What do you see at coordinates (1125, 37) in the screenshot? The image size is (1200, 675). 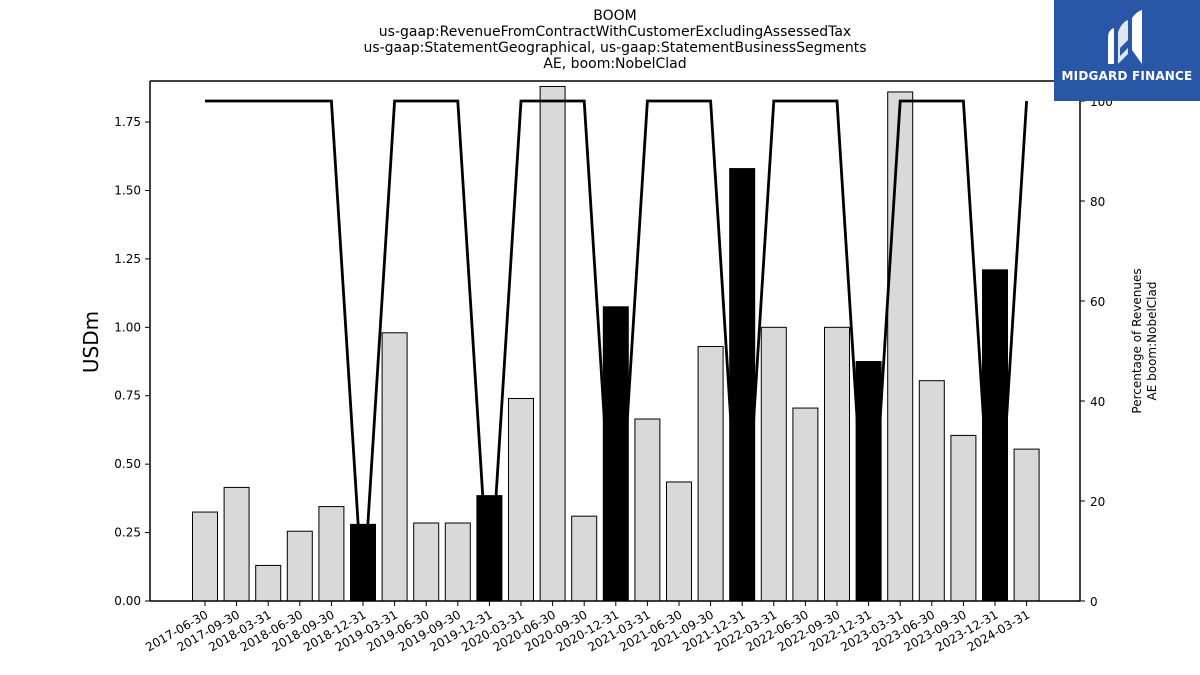 I see `midgard-logo-mark-icon` at bounding box center [1125, 37].